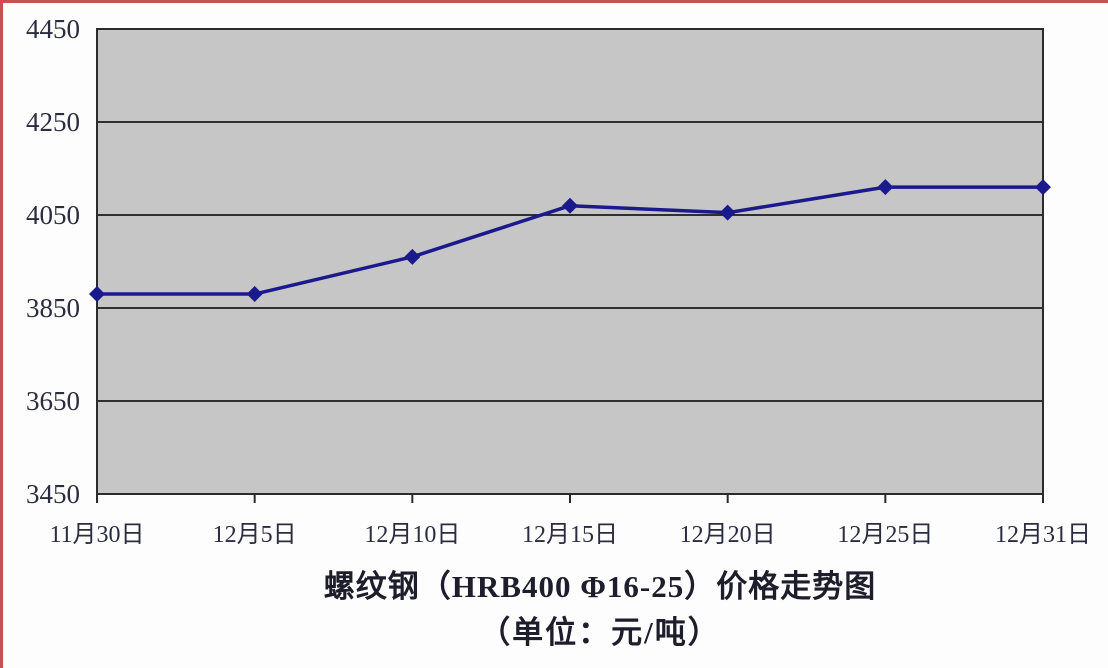 Image resolution: width=1108 pixels, height=668 pixels. What do you see at coordinates (53, 401) in the screenshot?
I see `y-axis-label-3650: 3650` at bounding box center [53, 401].